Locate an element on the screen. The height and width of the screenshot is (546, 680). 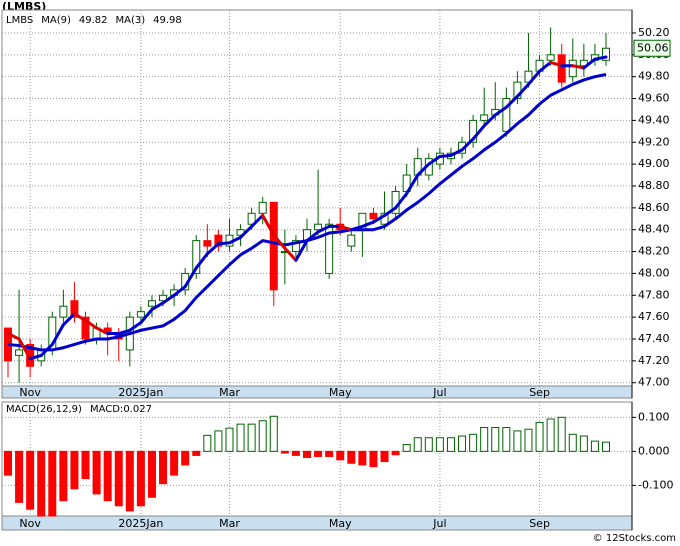
last-price-box is located at coordinates (652, 48).